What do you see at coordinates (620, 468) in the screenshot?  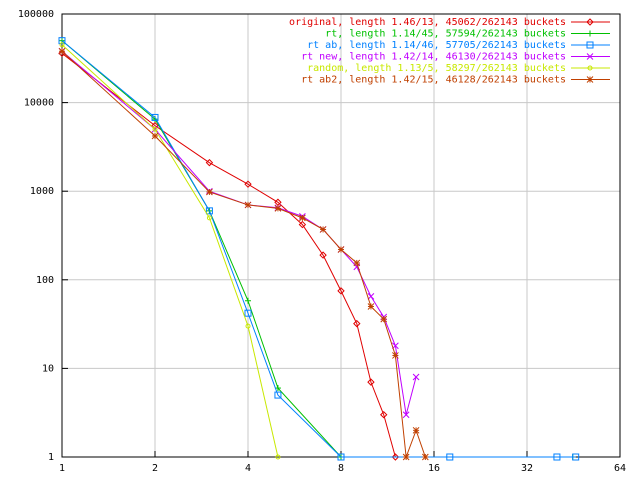 I see `x-tick-label: 64` at bounding box center [620, 468].